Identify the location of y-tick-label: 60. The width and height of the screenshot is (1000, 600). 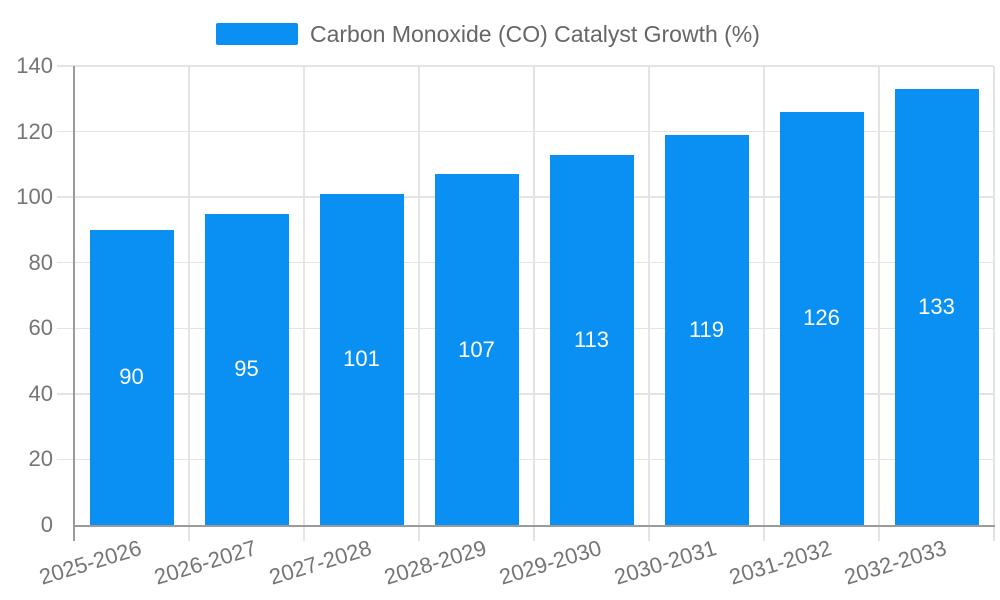
(40, 328).